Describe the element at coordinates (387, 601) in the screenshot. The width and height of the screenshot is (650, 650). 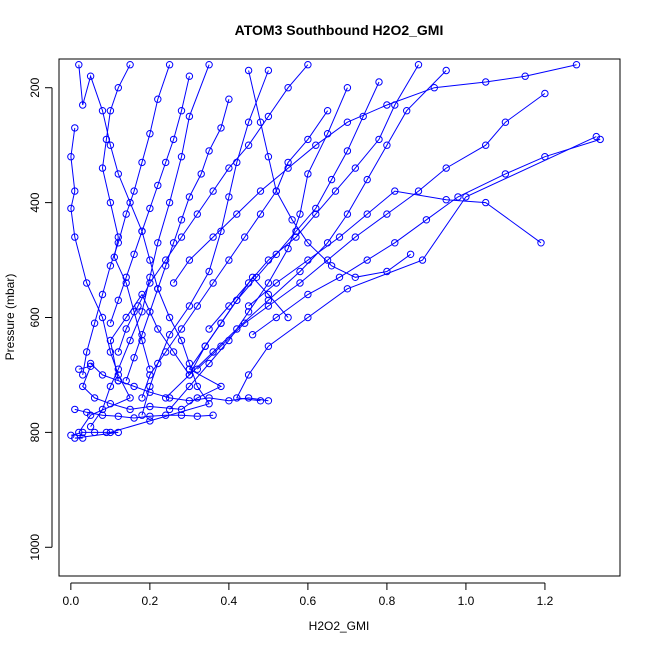
I see `x-tick-label: 0.8` at that location.